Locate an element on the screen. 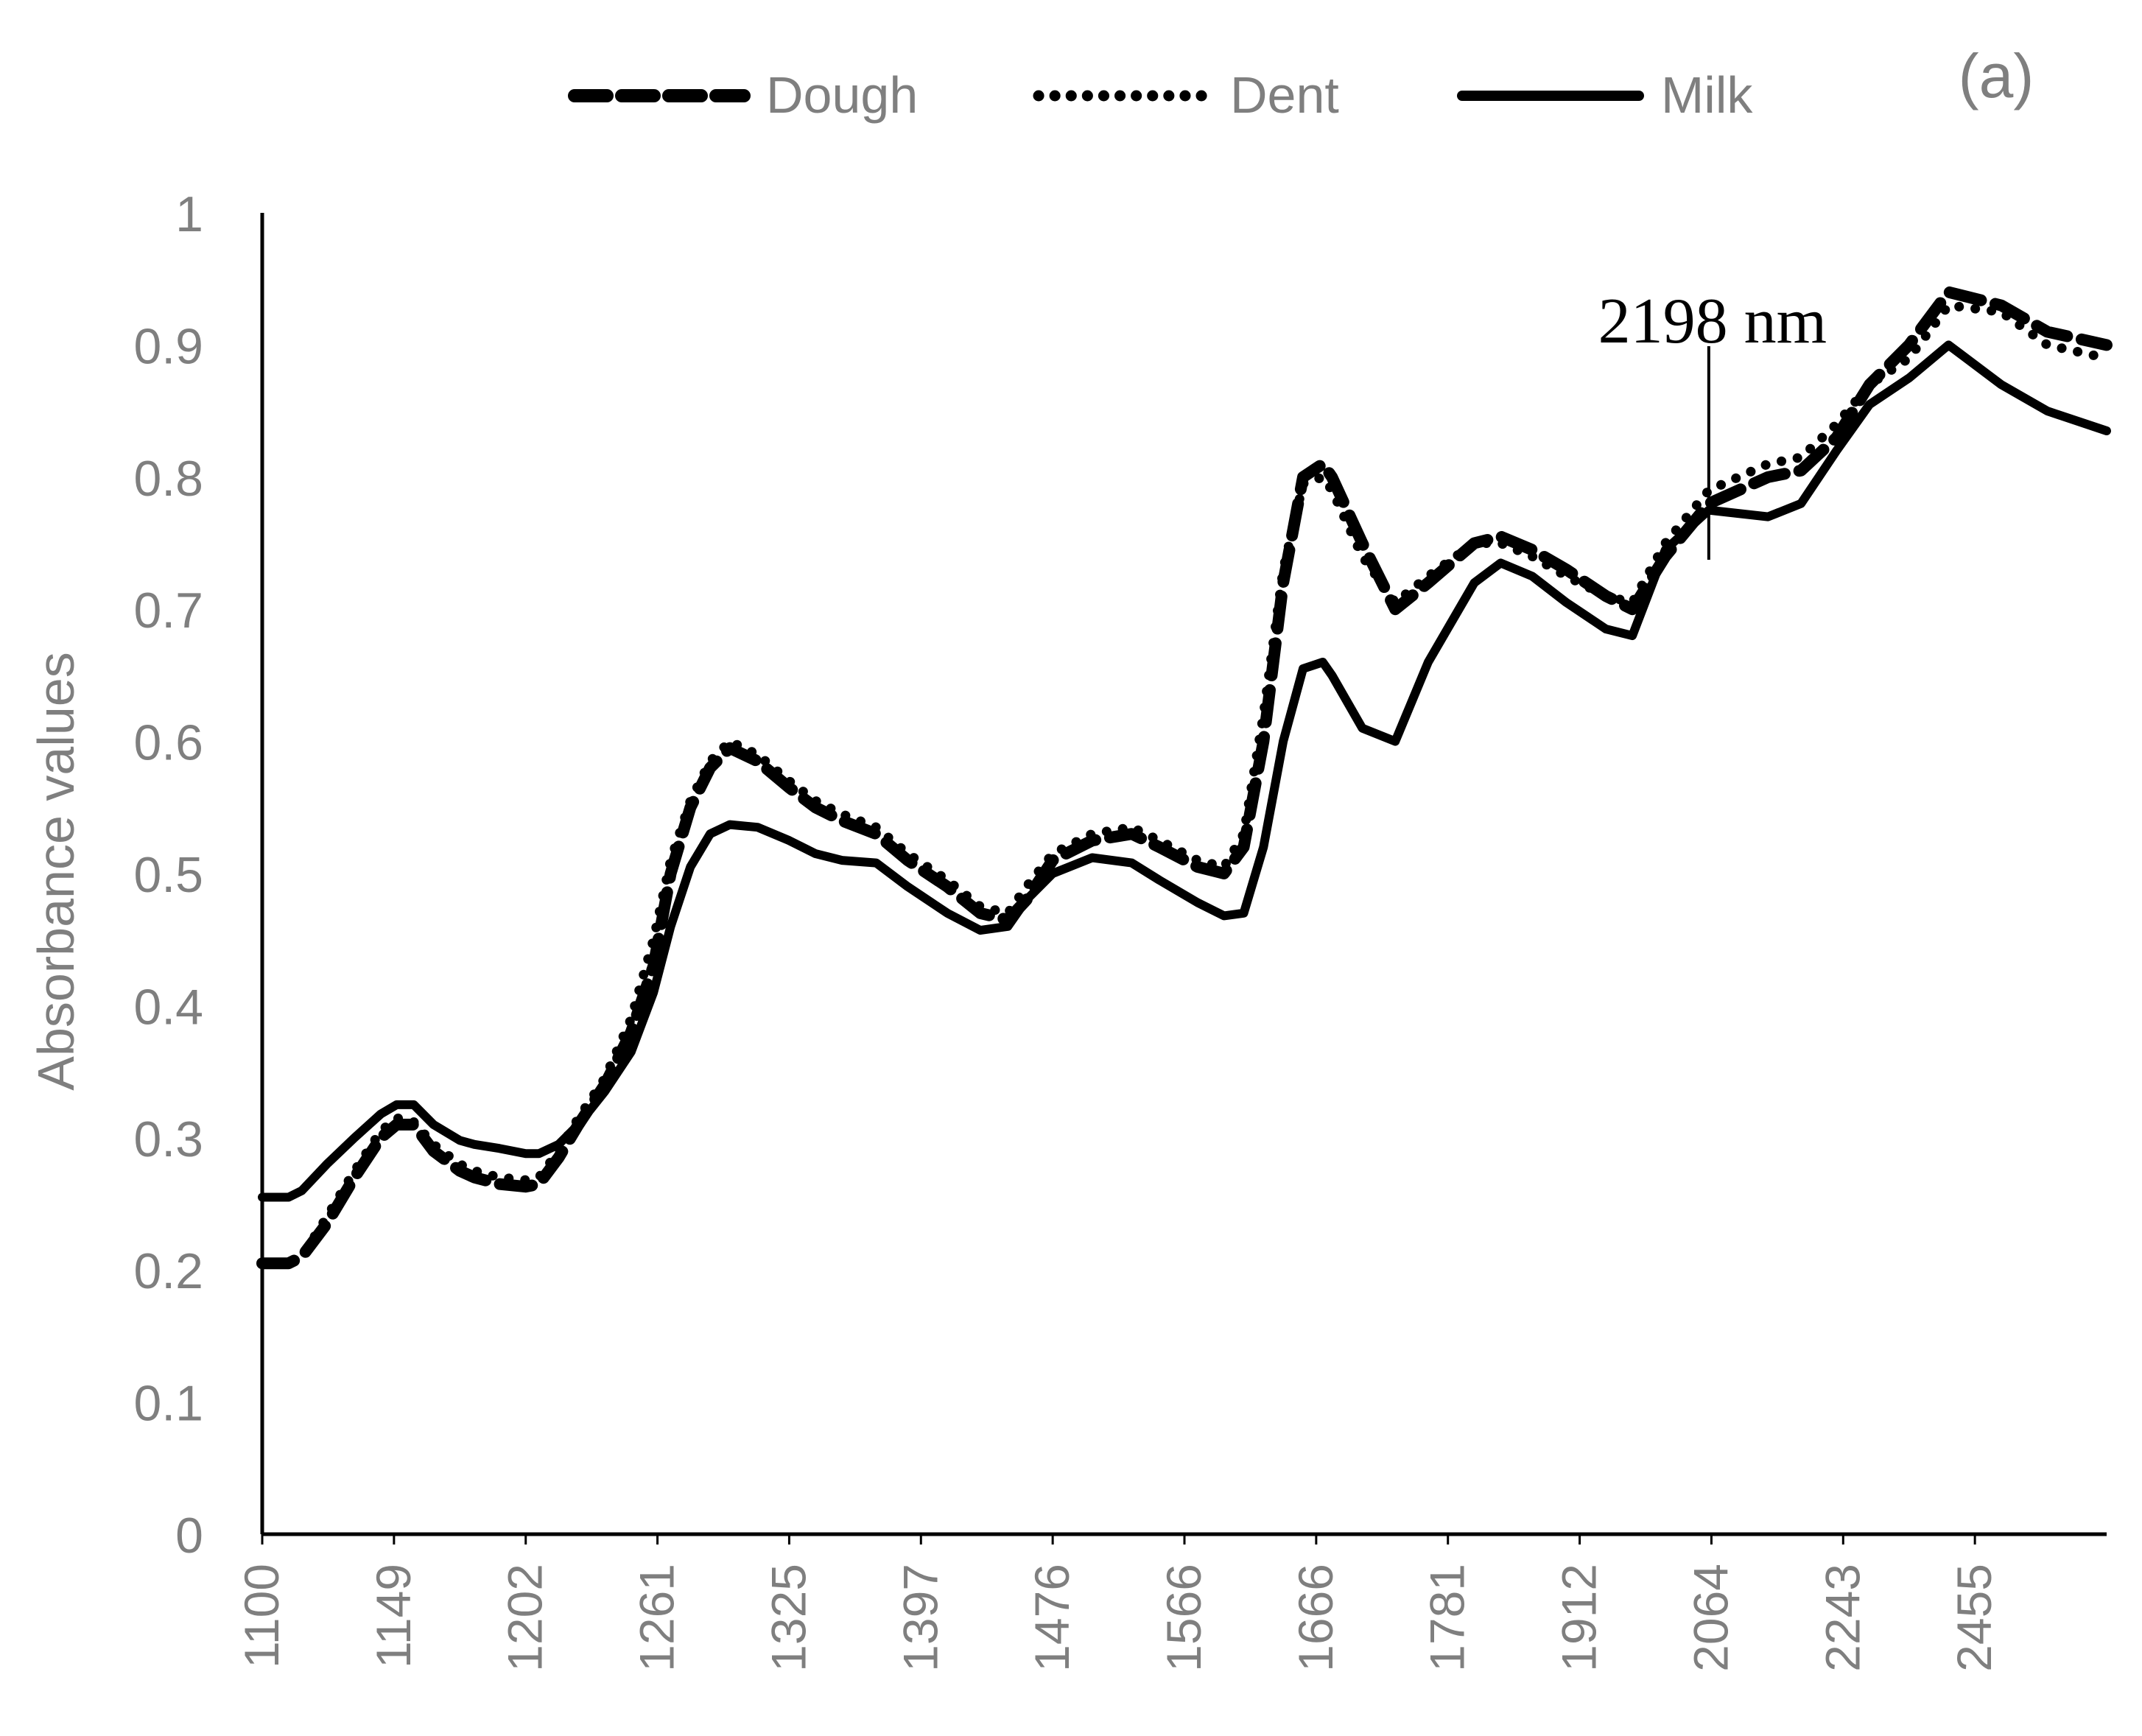  y-tick-label: 0.4 is located at coordinates (168, 1007).